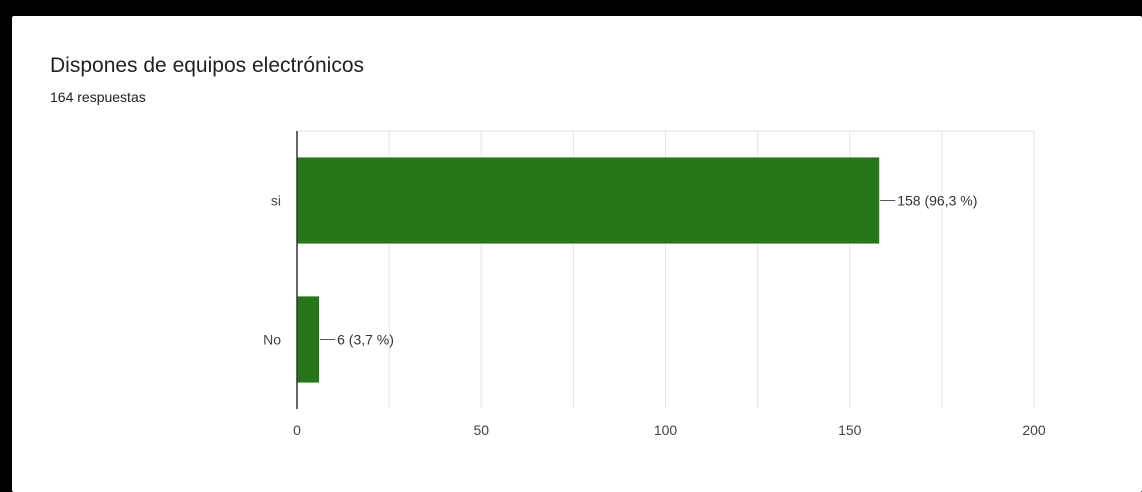 Image resolution: width=1142 pixels, height=492 pixels. I want to click on response-count: 164 respuestas, so click(98, 97).